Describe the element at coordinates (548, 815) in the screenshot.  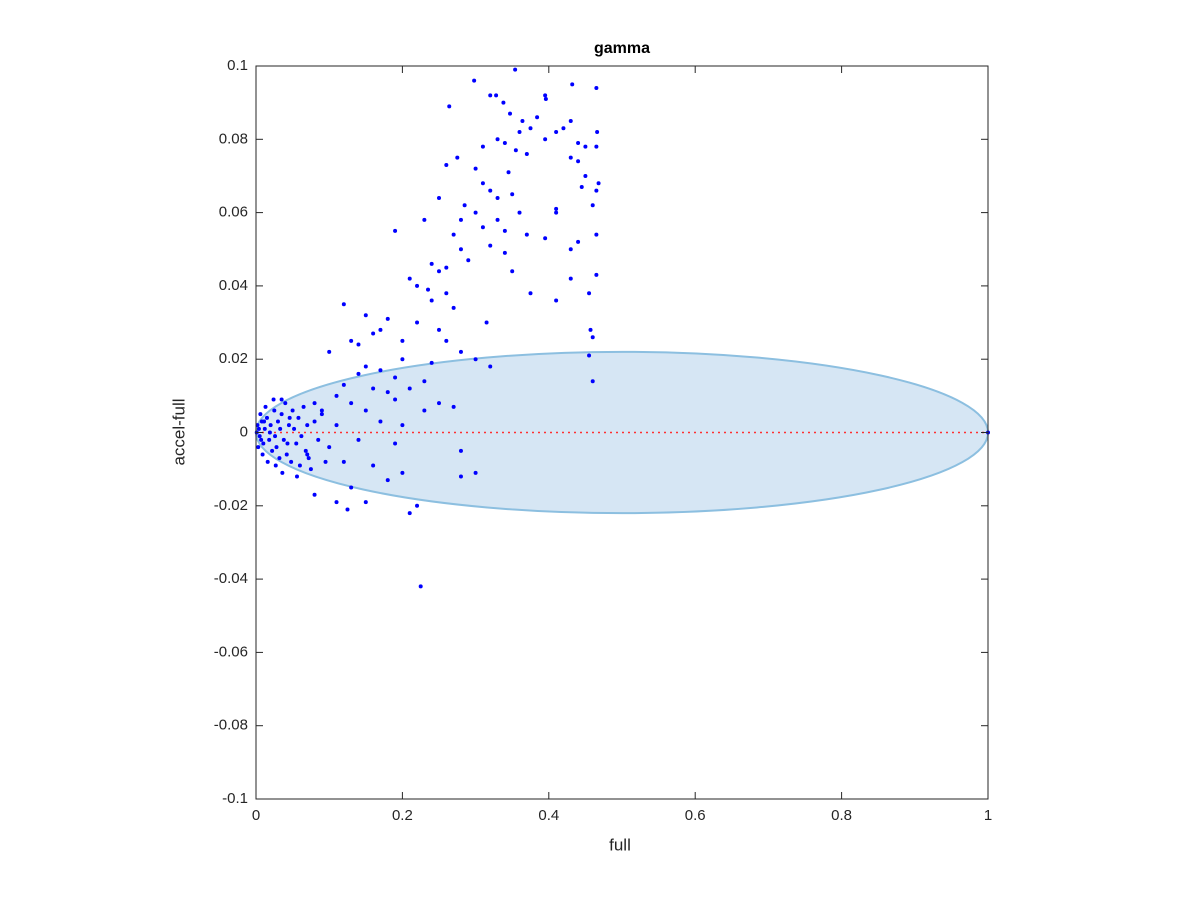
I see `x-tick-label: 0.4` at that location.